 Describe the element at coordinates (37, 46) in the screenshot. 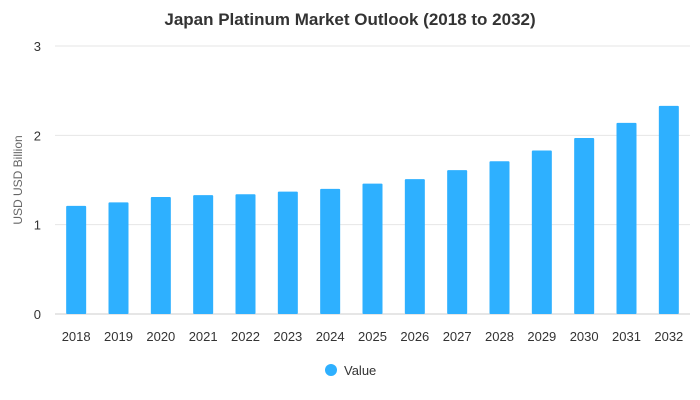

I see `y-tick-label: 3` at that location.